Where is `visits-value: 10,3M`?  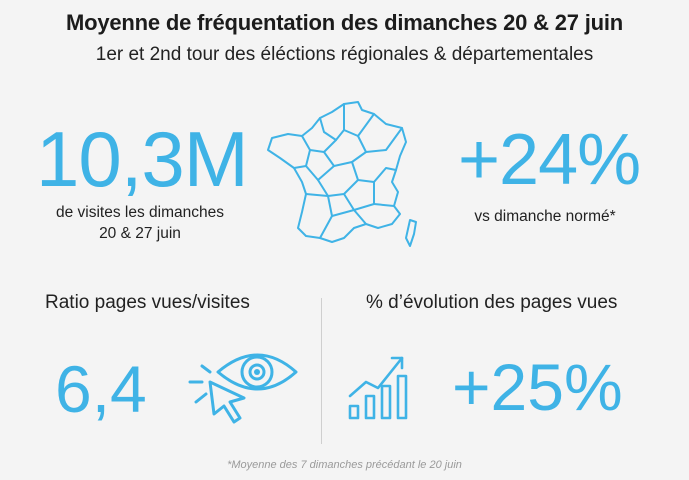
visits-value: 10,3M is located at coordinates (142, 159).